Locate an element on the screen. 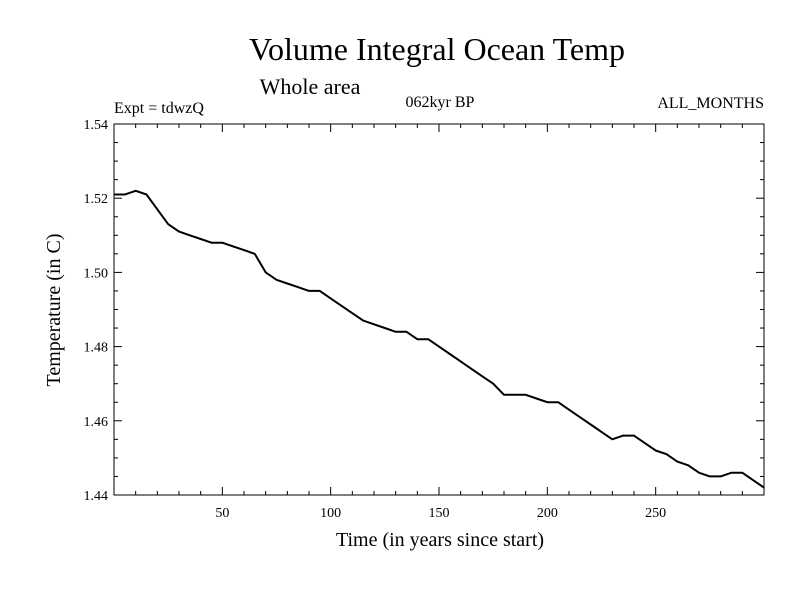 The width and height of the screenshot is (800, 600). months-label: ALL_MONTHS is located at coordinates (710, 103).